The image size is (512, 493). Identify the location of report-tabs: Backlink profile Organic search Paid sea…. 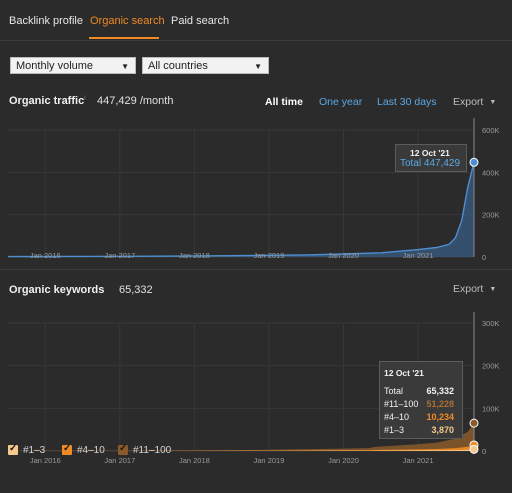
(256, 20).